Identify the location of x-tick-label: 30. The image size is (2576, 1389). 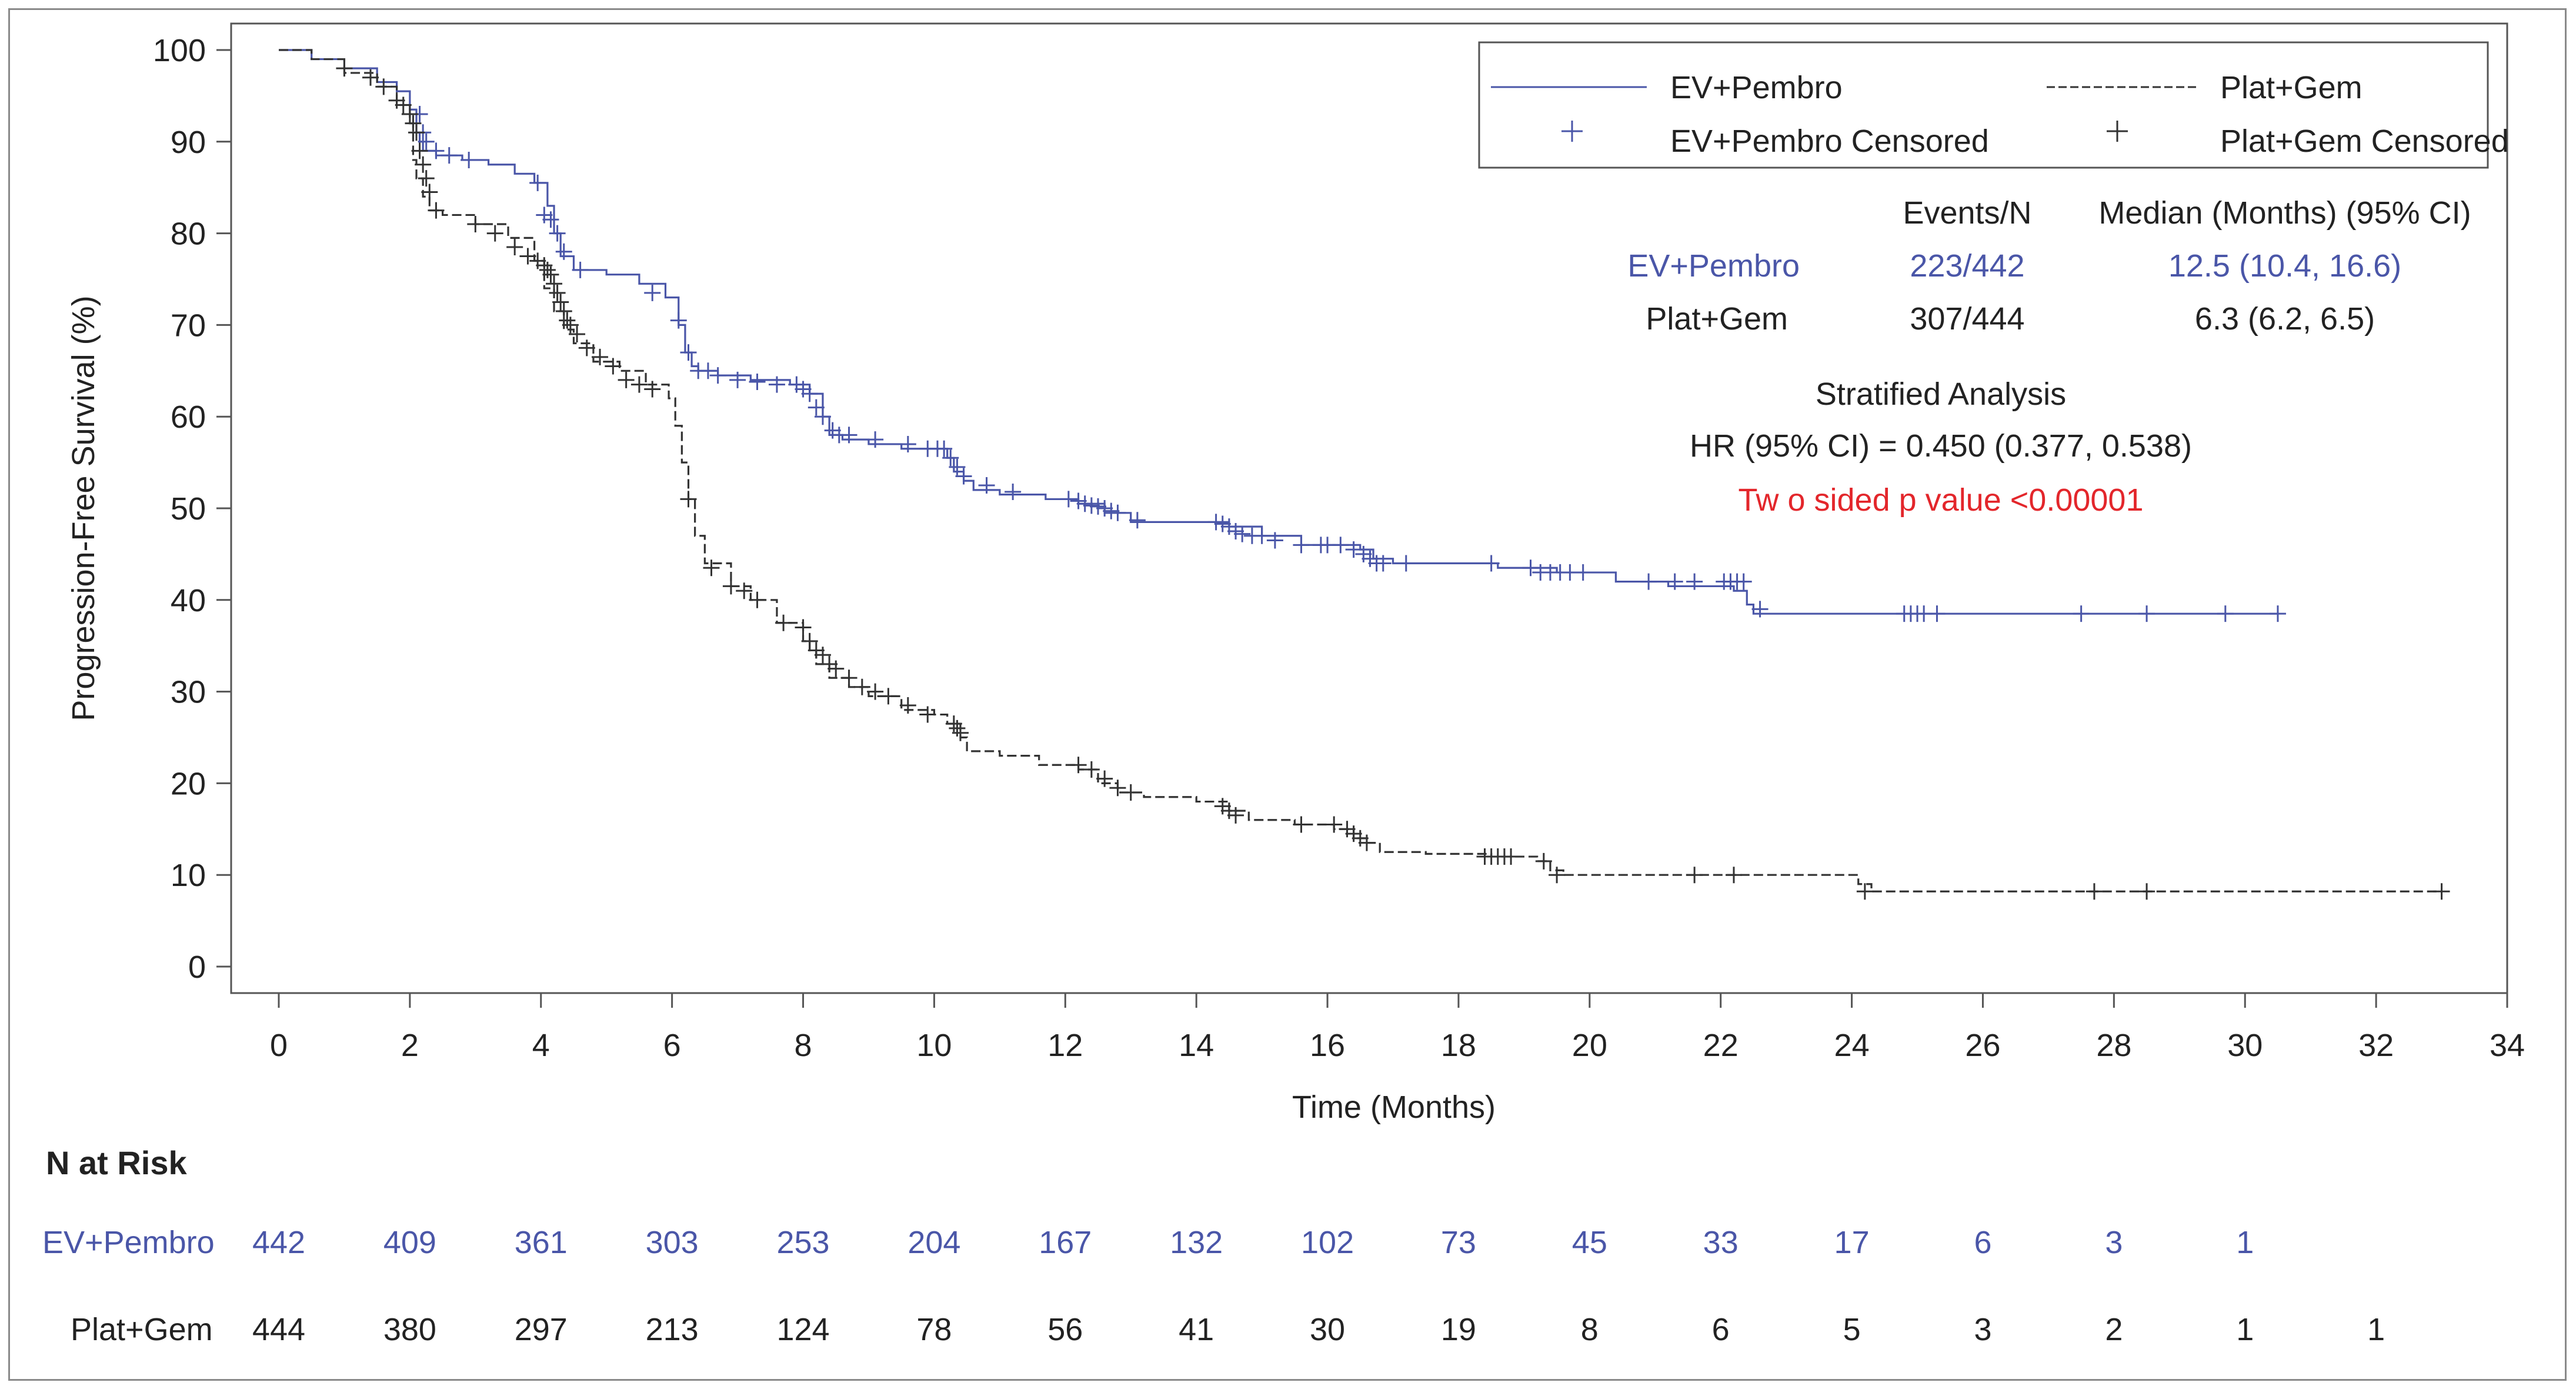
(2245, 1045).